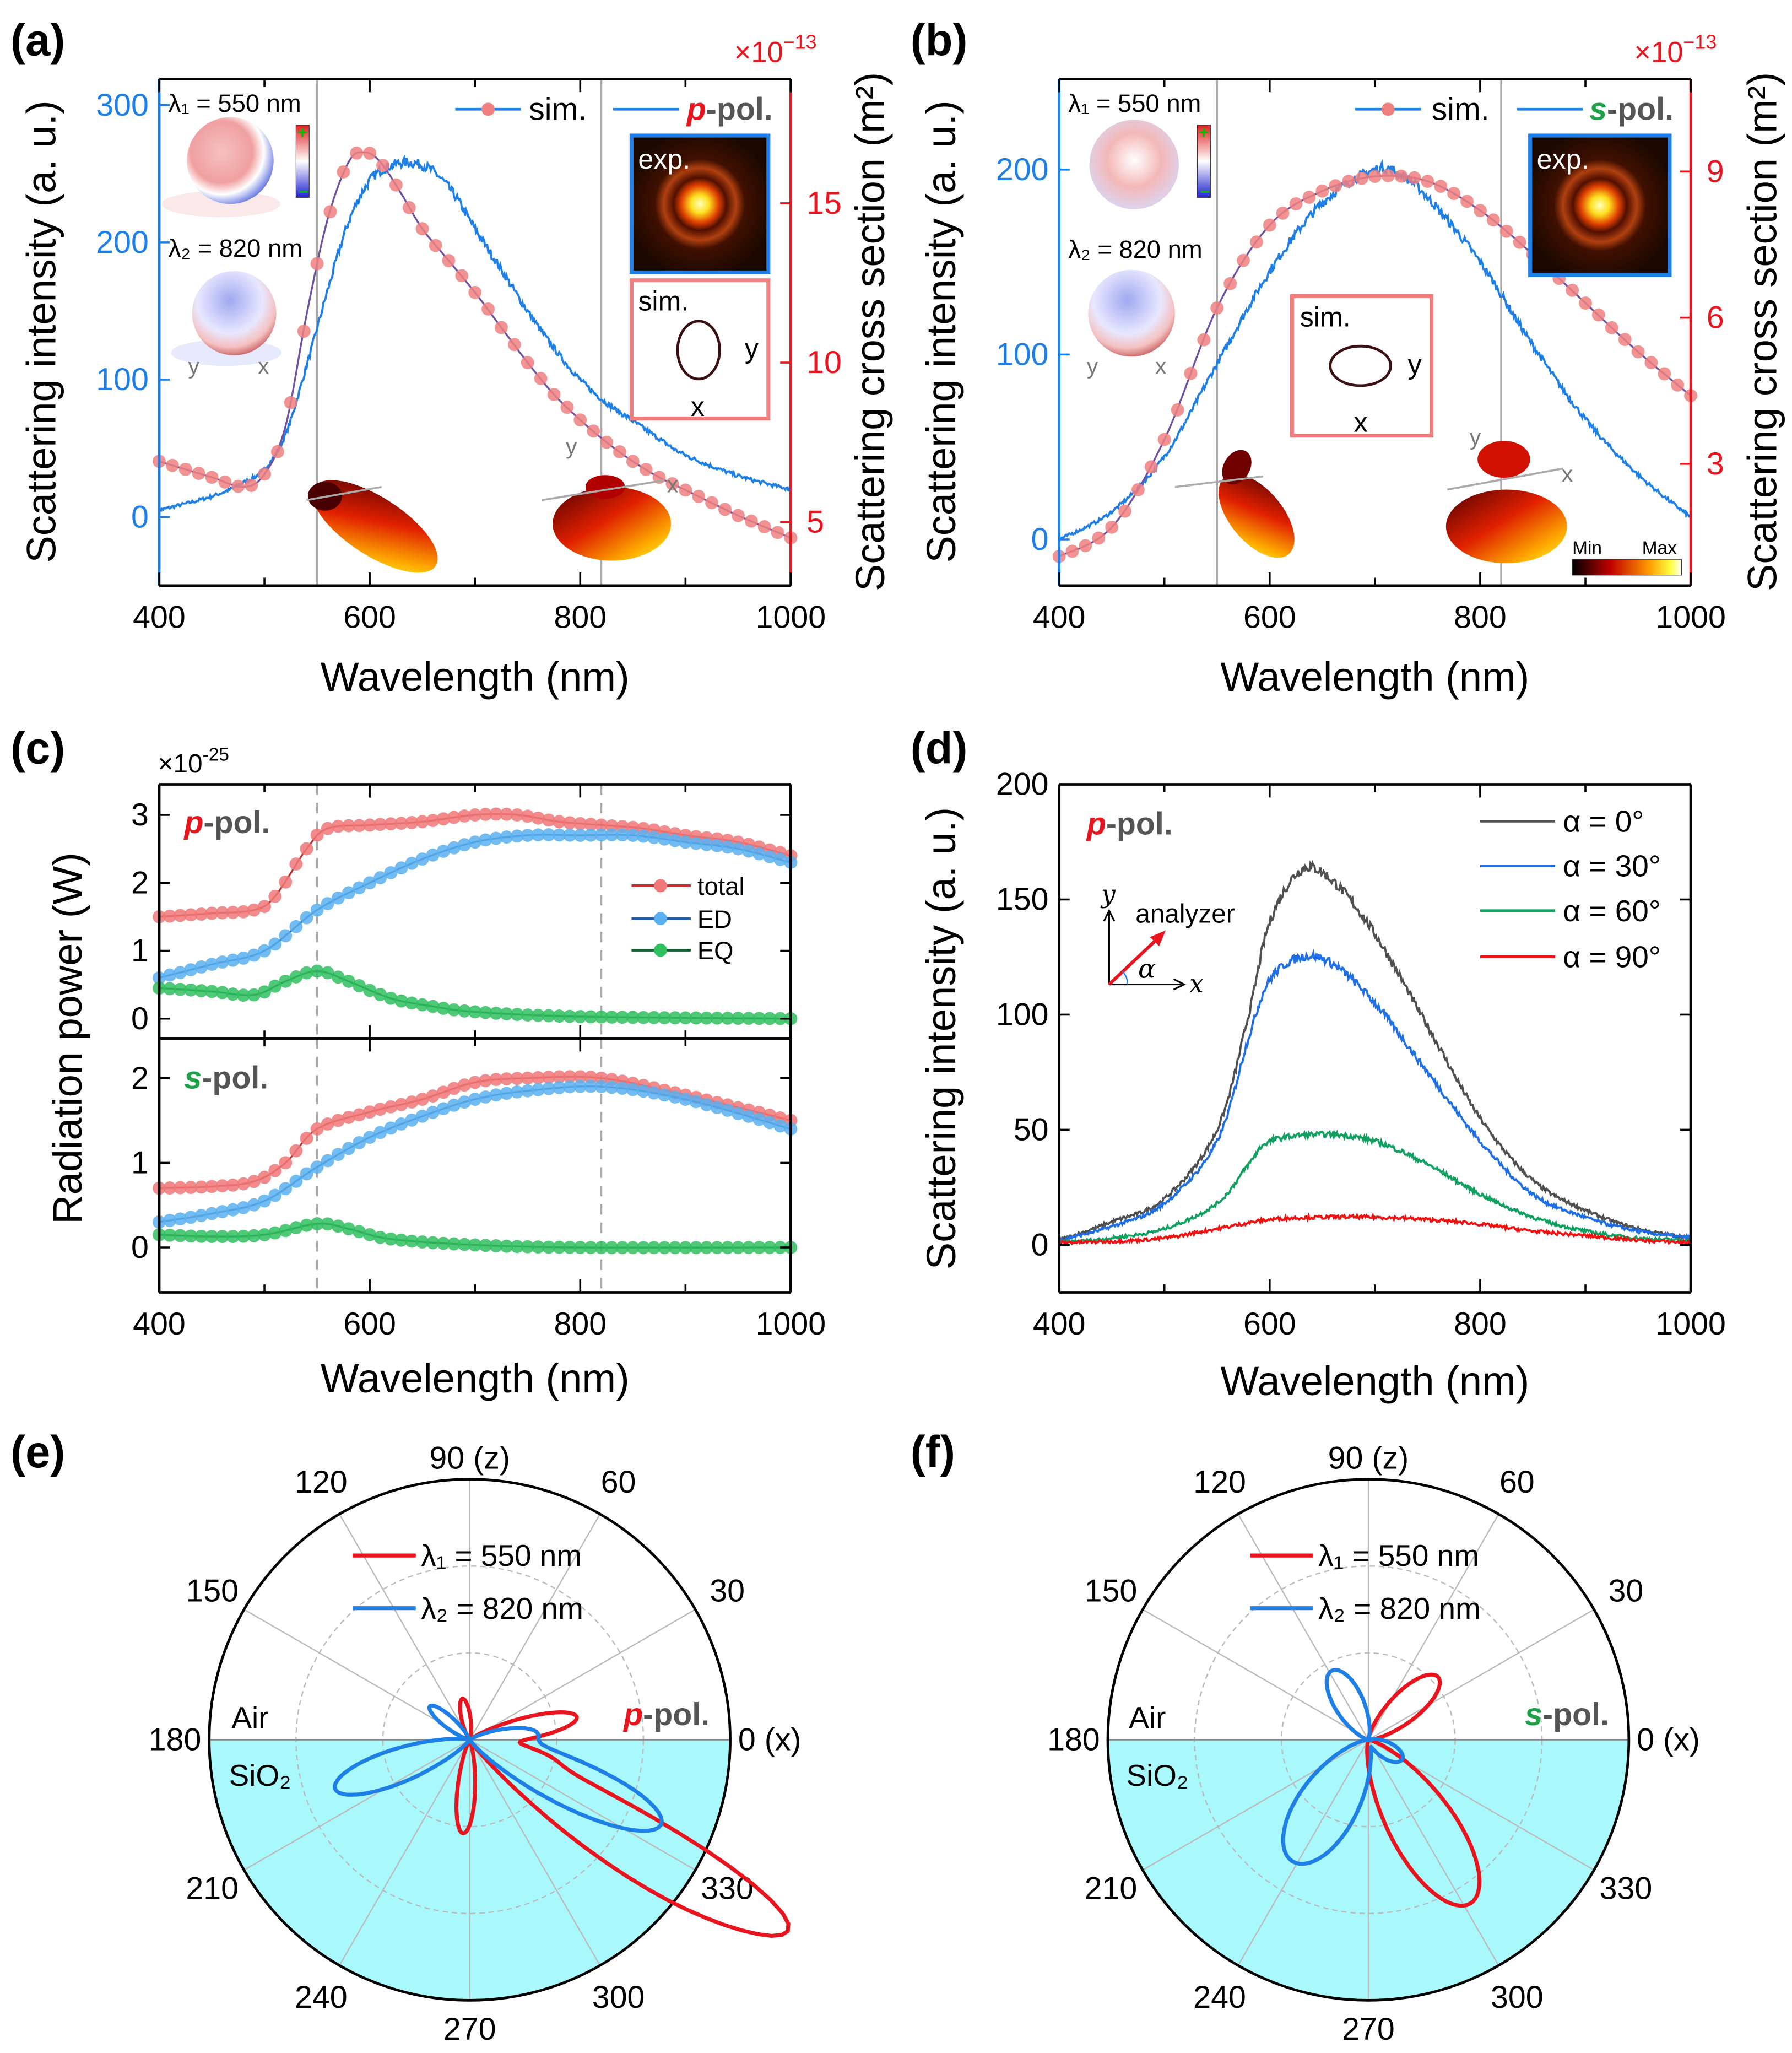 This screenshot has width=1792, height=2053. Describe the element at coordinates (1567, 1714) in the screenshot. I see `f-pol-label: s-pol.` at that location.